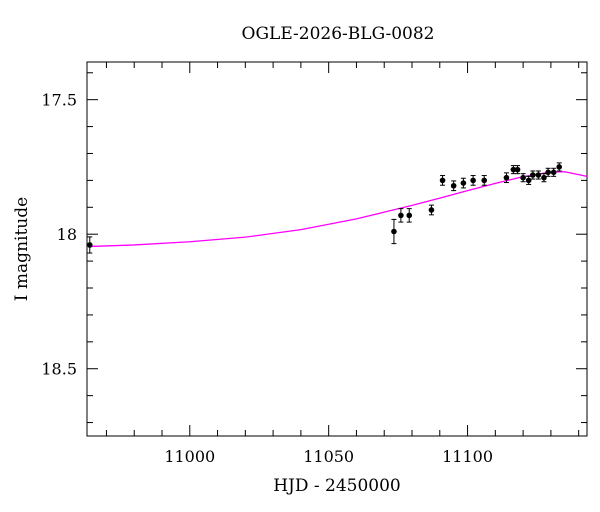  What do you see at coordinates (338, 34) in the screenshot?
I see `chart-title: OGLE-2026-BLG-0082` at bounding box center [338, 34].